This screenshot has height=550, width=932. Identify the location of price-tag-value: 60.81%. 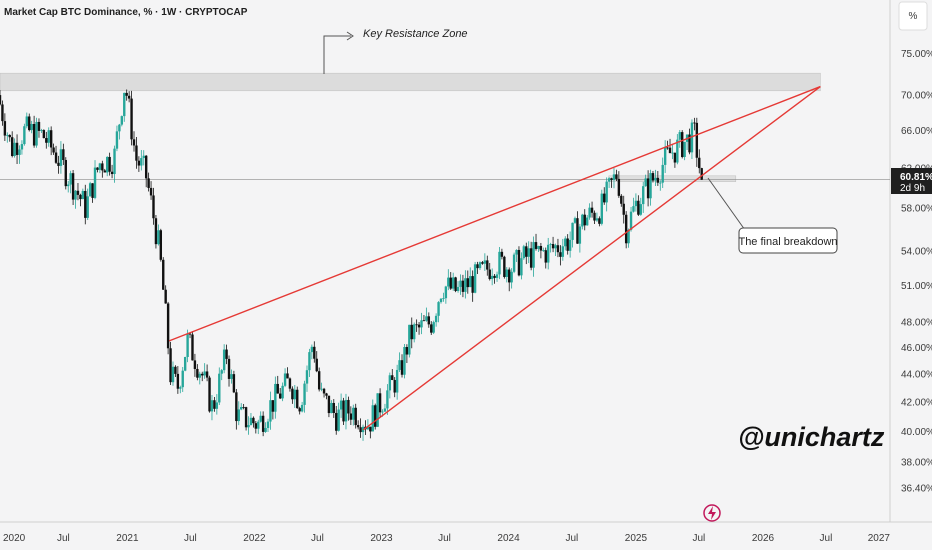
(916, 177).